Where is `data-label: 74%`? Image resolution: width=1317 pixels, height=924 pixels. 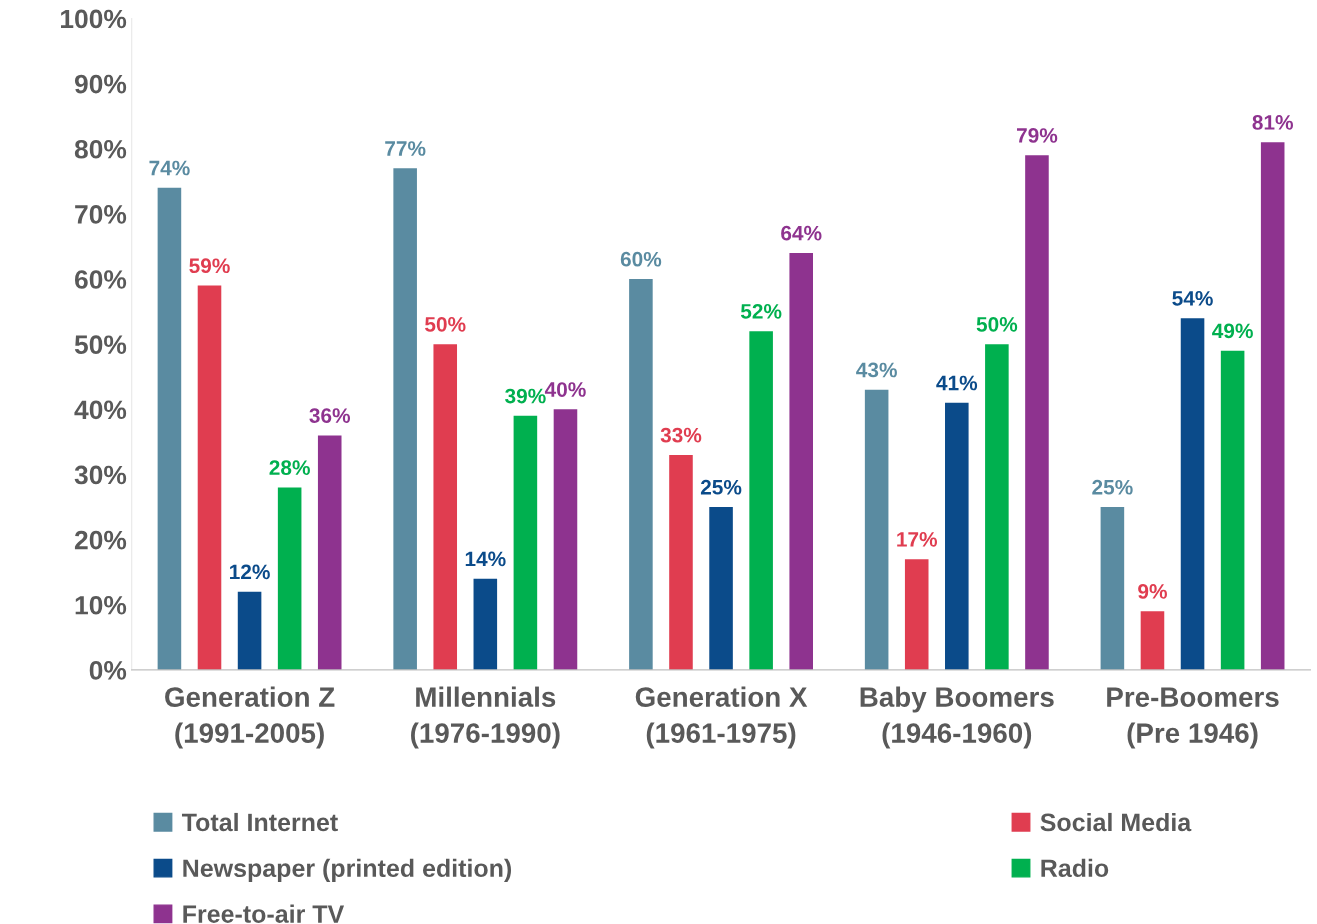
data-label: 74% is located at coordinates (169, 168).